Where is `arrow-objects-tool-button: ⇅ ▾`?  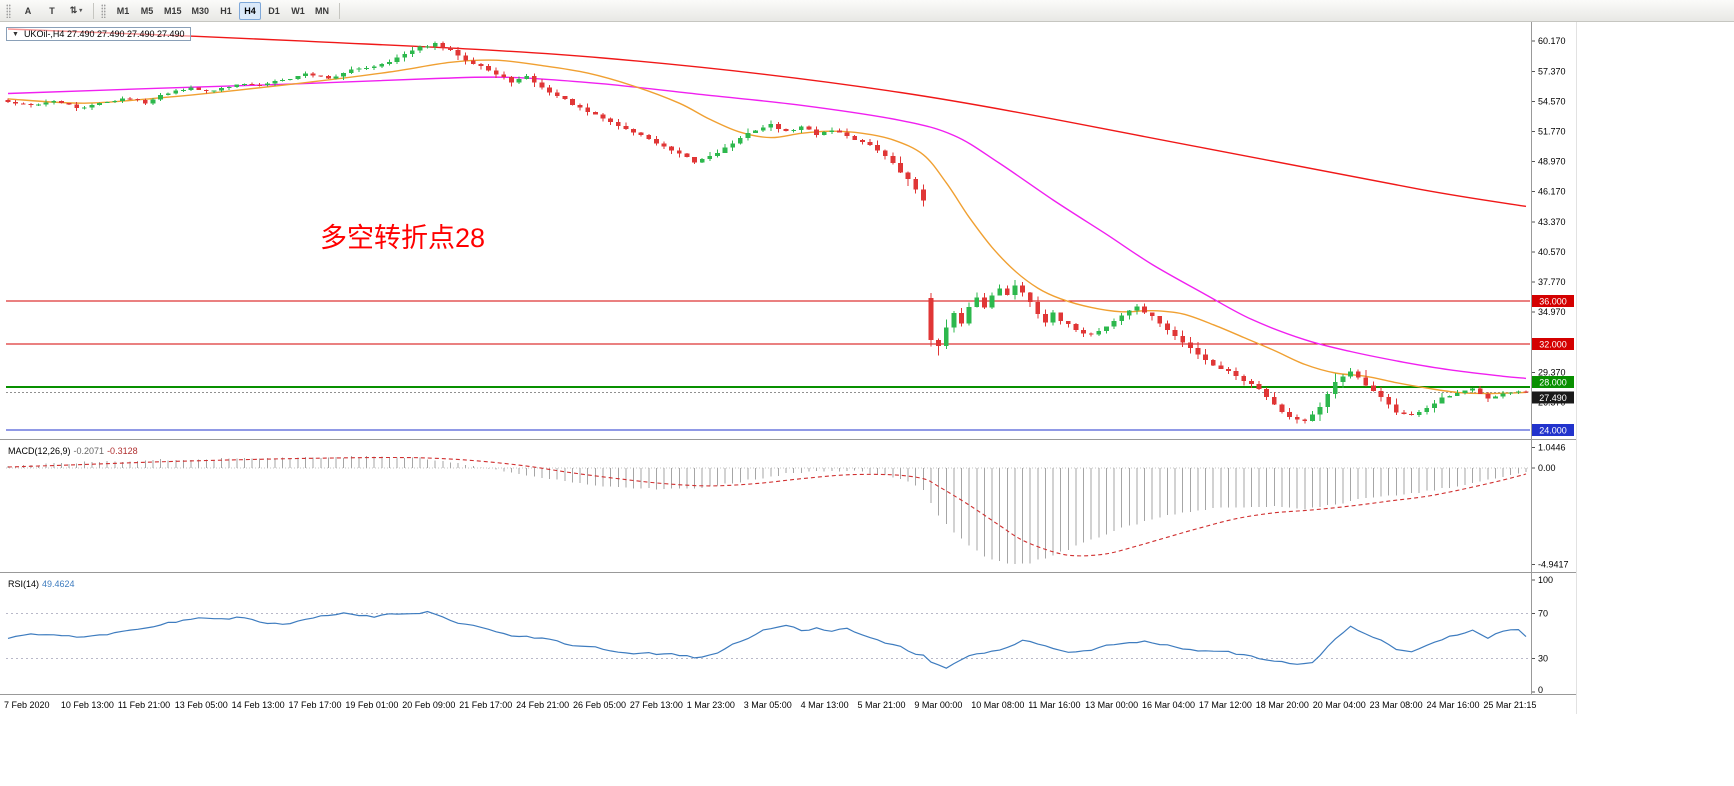
arrow-objects-tool-button: ⇅ ▾ is located at coordinates (76, 11).